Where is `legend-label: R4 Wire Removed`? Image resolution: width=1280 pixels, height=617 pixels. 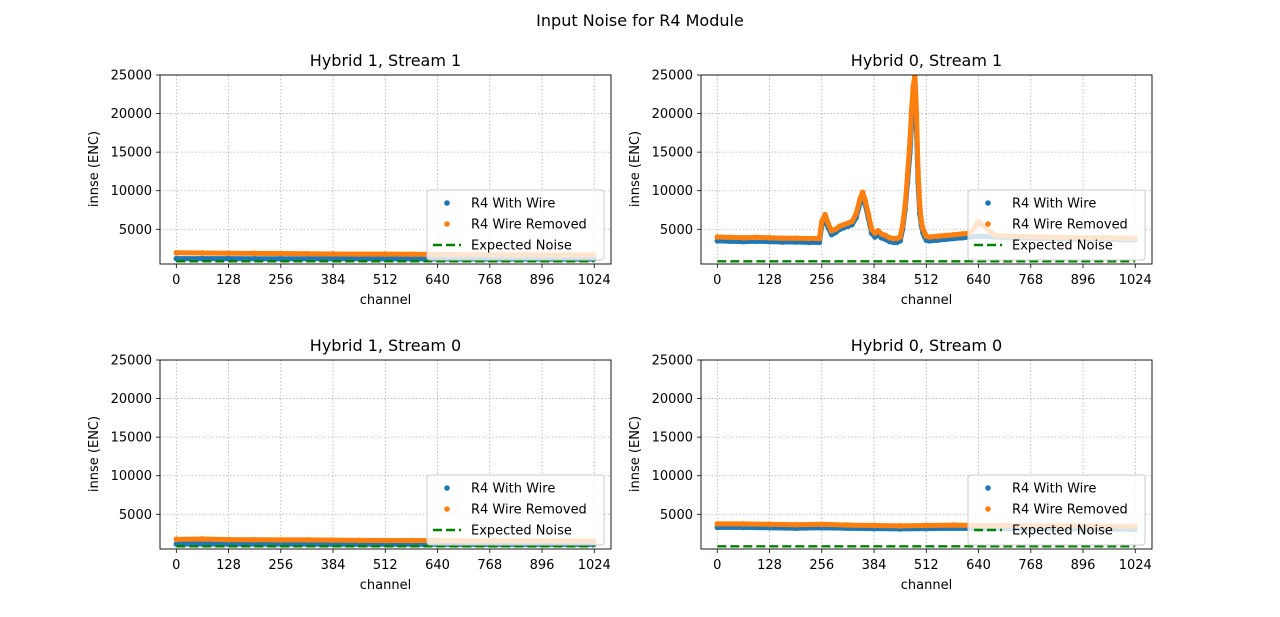 legend-label: R4 Wire Removed is located at coordinates (1070, 510).